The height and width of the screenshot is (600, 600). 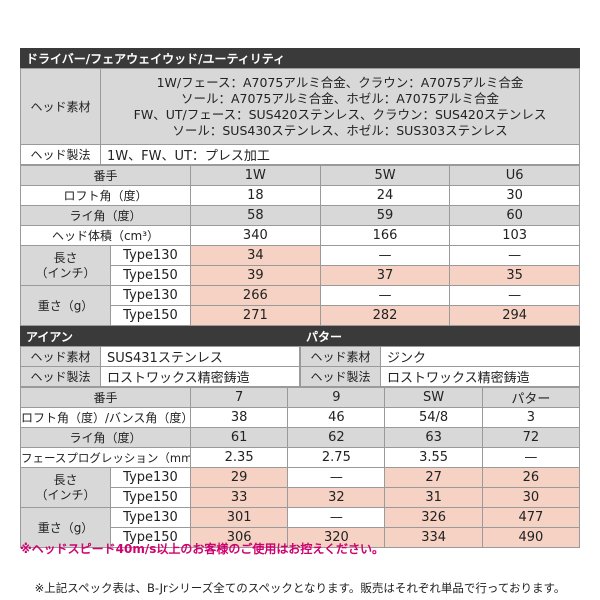 What do you see at coordinates (531, 417) in the screenshot?
I see `iron-loft-value: 3` at bounding box center [531, 417].